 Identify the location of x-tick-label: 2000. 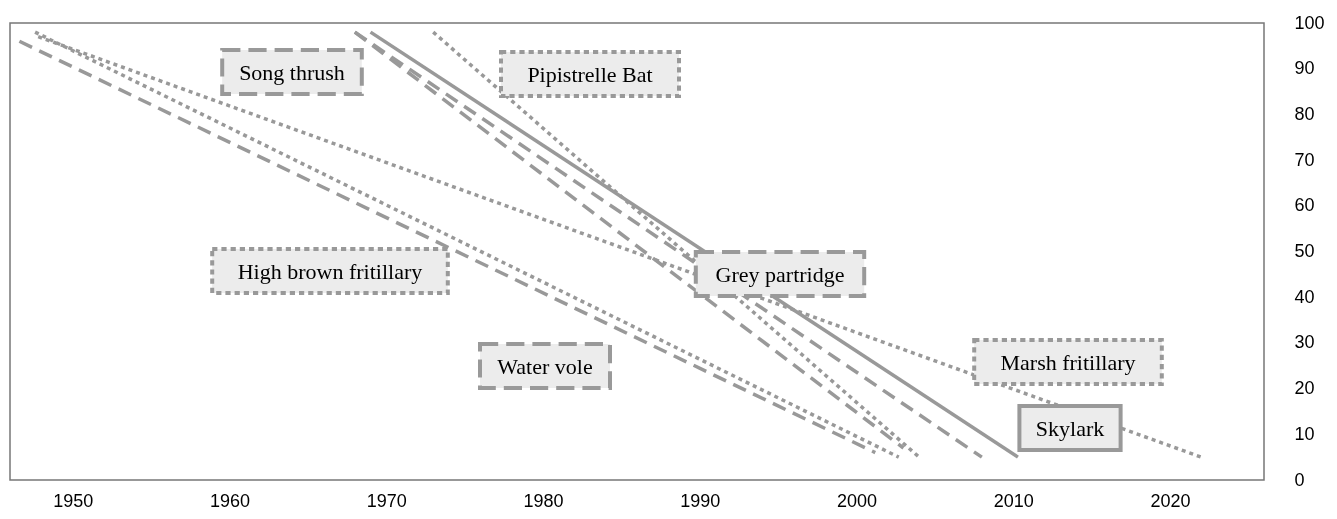
(856, 500).